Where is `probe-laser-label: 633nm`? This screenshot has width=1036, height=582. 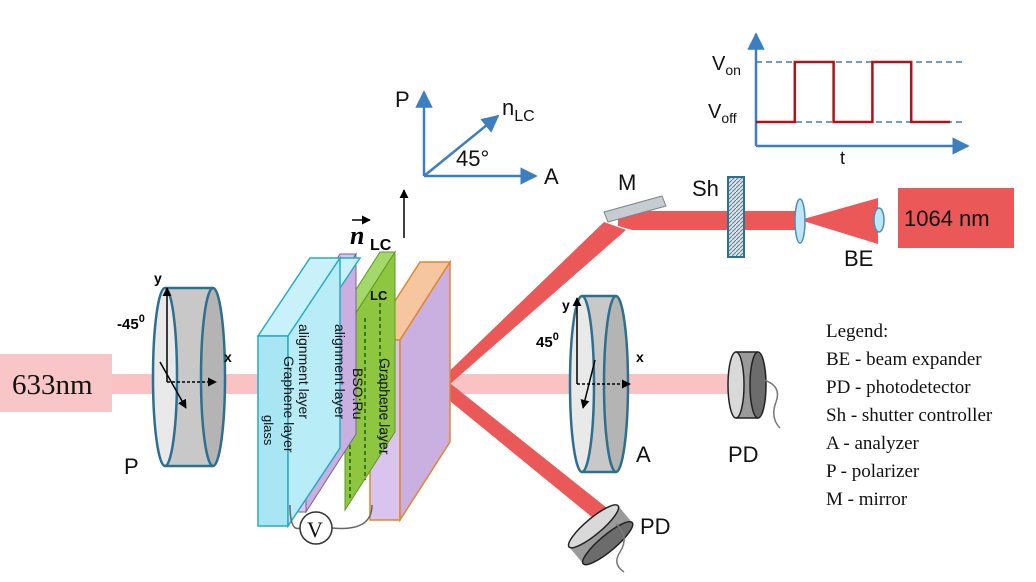
probe-laser-label: 633nm is located at coordinates (52, 385).